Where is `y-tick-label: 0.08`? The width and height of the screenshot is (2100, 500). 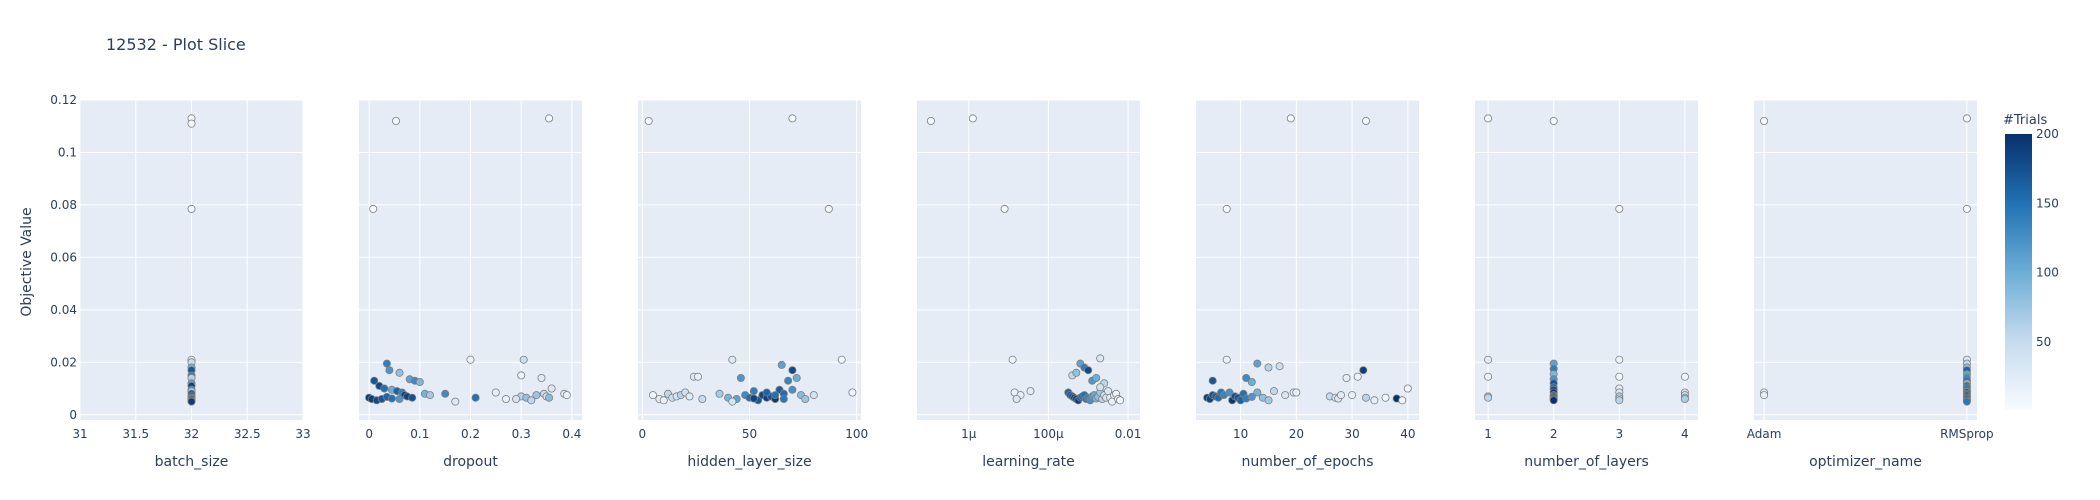
y-tick-label: 0.08 is located at coordinates (63, 205).